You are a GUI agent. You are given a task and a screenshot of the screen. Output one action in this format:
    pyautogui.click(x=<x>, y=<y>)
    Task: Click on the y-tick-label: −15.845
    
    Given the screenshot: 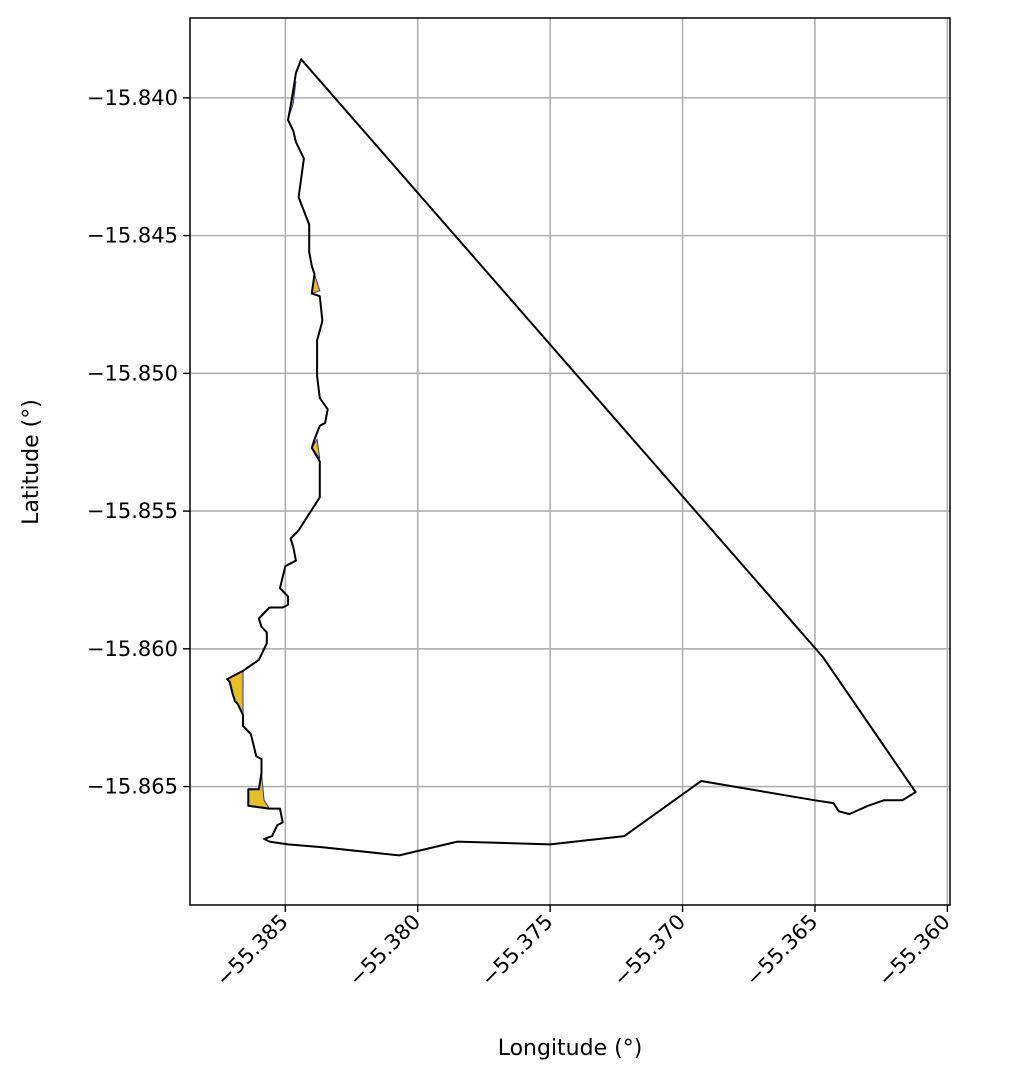 What is the action you would take?
    pyautogui.click(x=132, y=236)
    